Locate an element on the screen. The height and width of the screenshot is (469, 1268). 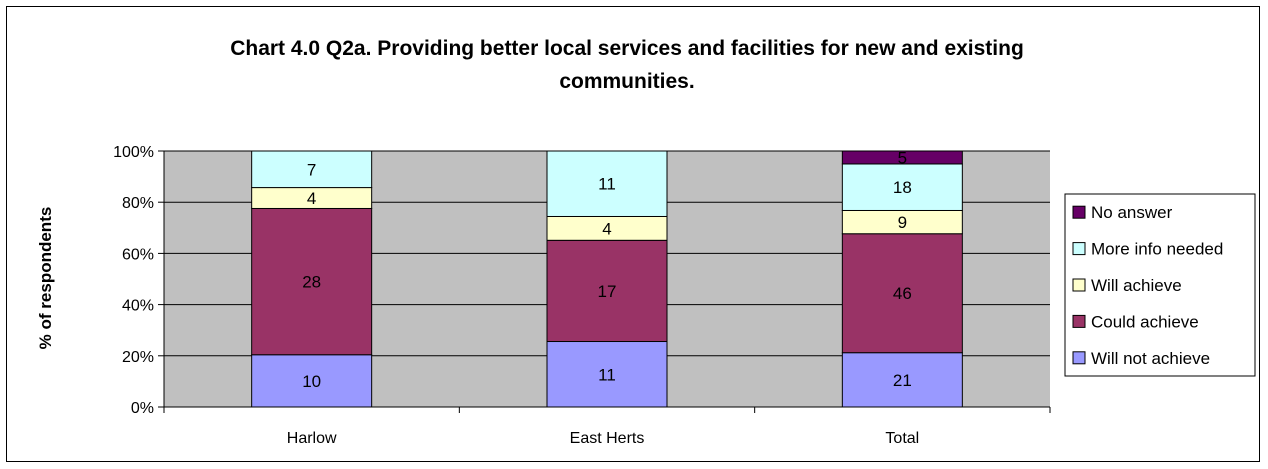
y-tick-label: 0% is located at coordinates (142, 408).